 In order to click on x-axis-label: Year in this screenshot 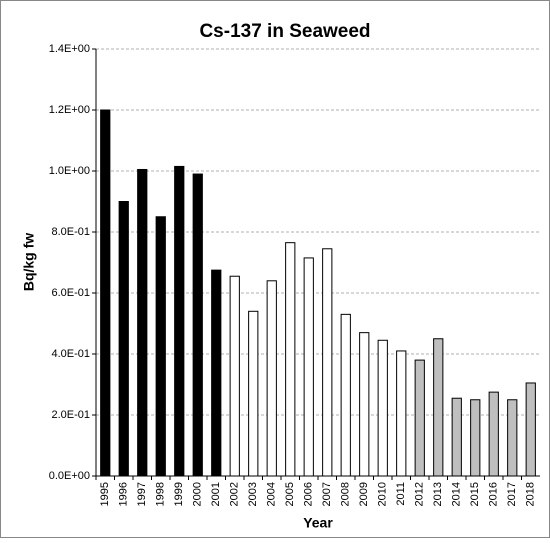, I will do `click(318, 523)`.